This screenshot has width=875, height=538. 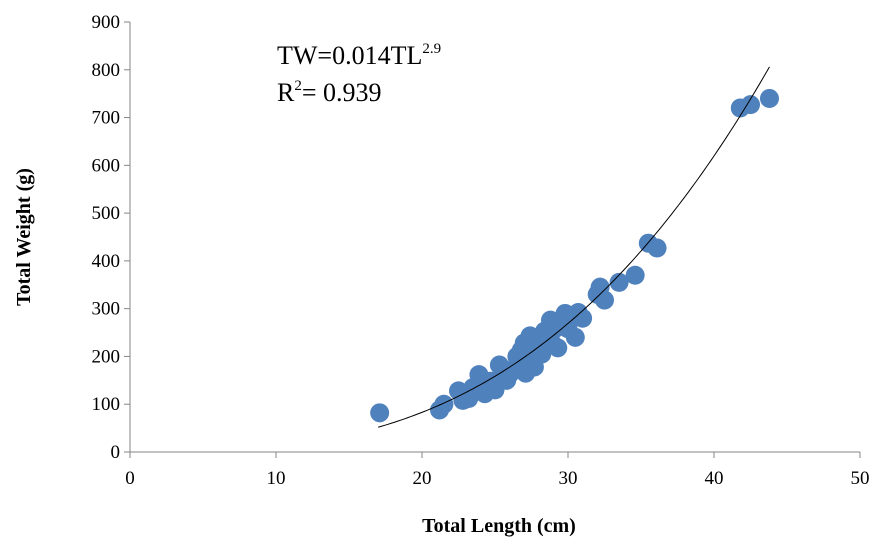 What do you see at coordinates (106, 165) in the screenshot?
I see `y-tick-label: 600` at bounding box center [106, 165].